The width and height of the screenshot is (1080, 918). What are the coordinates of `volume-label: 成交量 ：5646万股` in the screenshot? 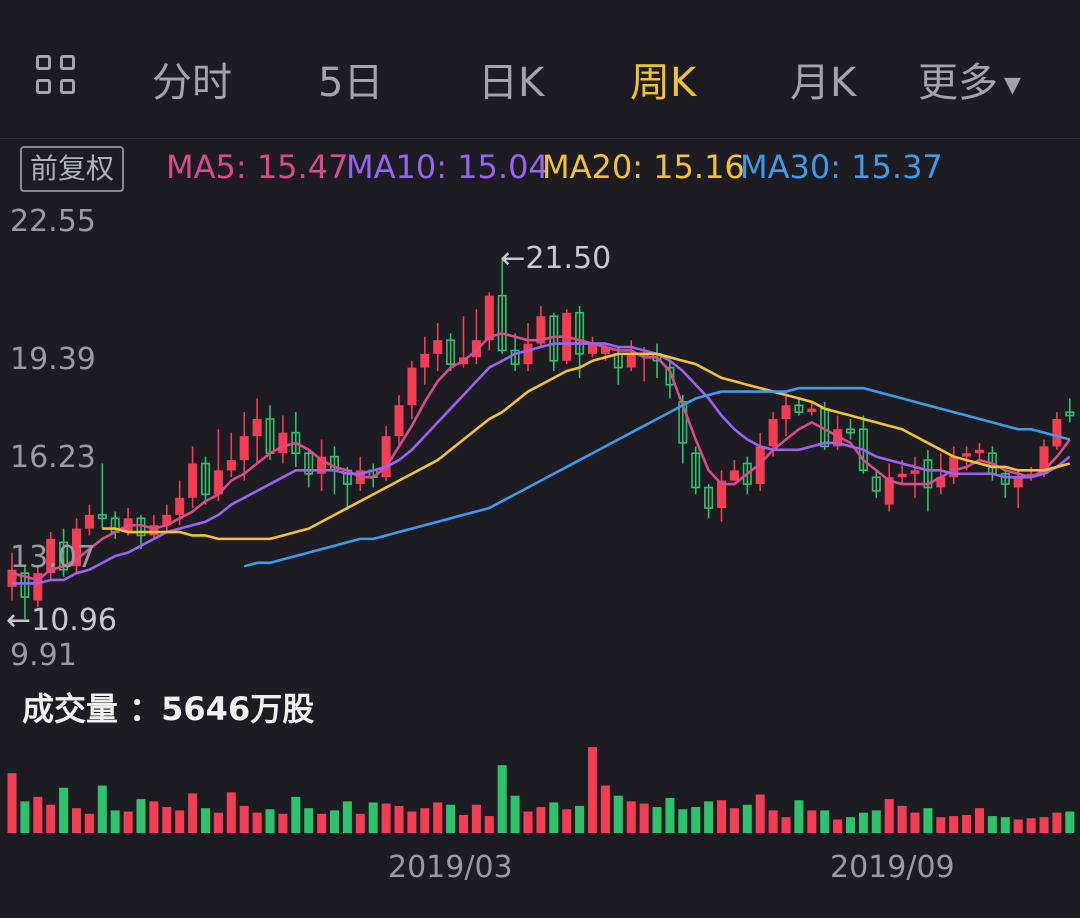 It's located at (168, 709).